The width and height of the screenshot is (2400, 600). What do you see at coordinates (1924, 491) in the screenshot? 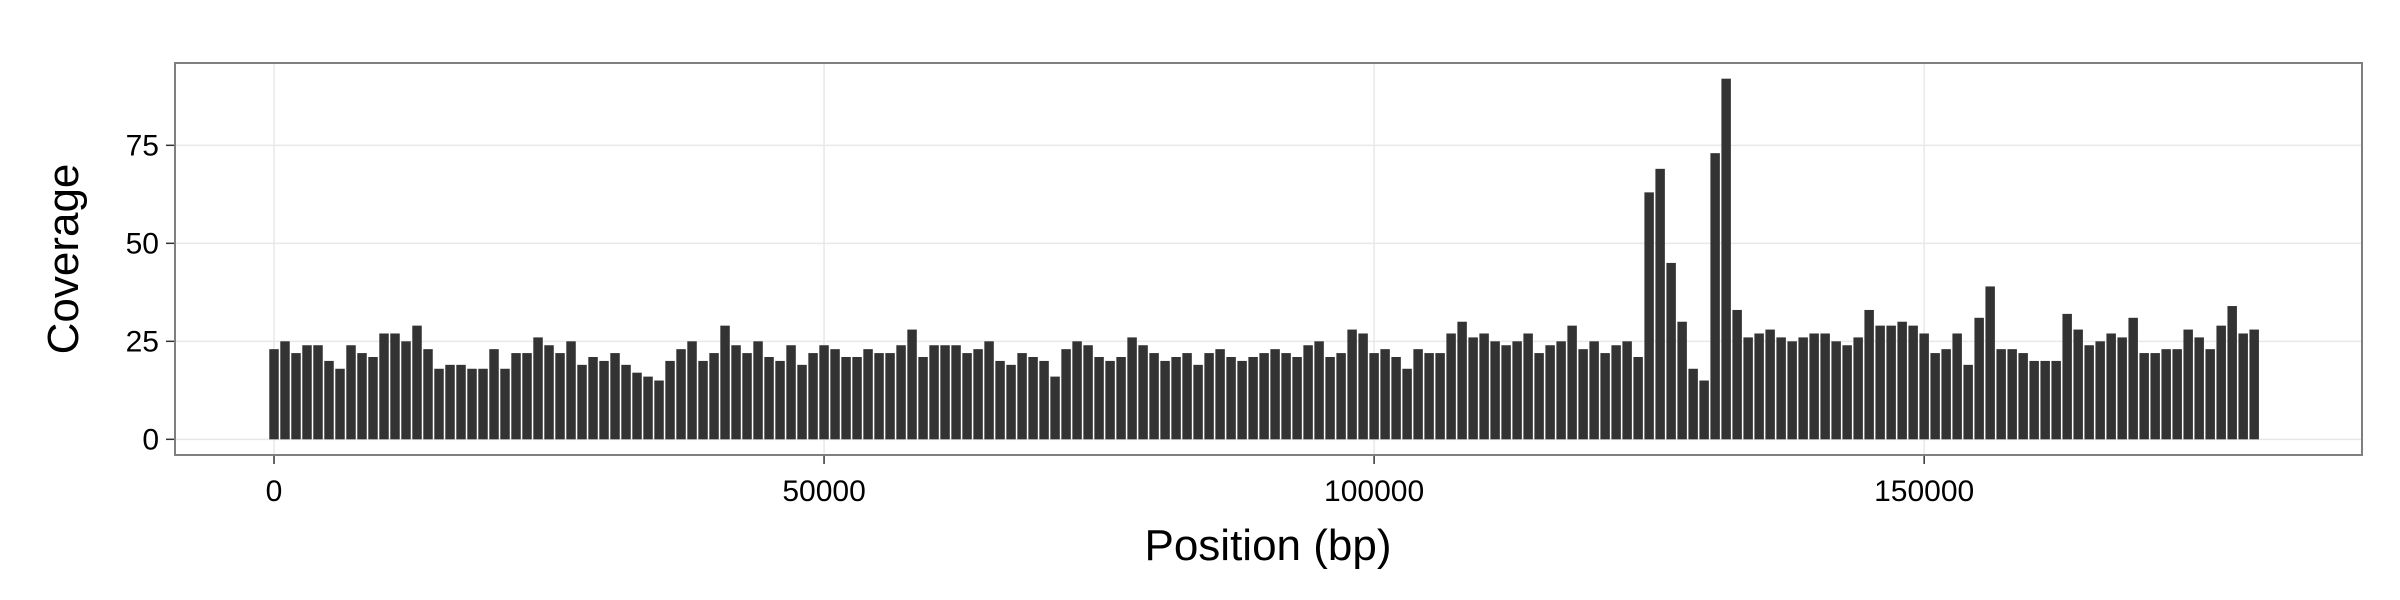
I see `x-tick-label: 150000` at bounding box center [1924, 491].